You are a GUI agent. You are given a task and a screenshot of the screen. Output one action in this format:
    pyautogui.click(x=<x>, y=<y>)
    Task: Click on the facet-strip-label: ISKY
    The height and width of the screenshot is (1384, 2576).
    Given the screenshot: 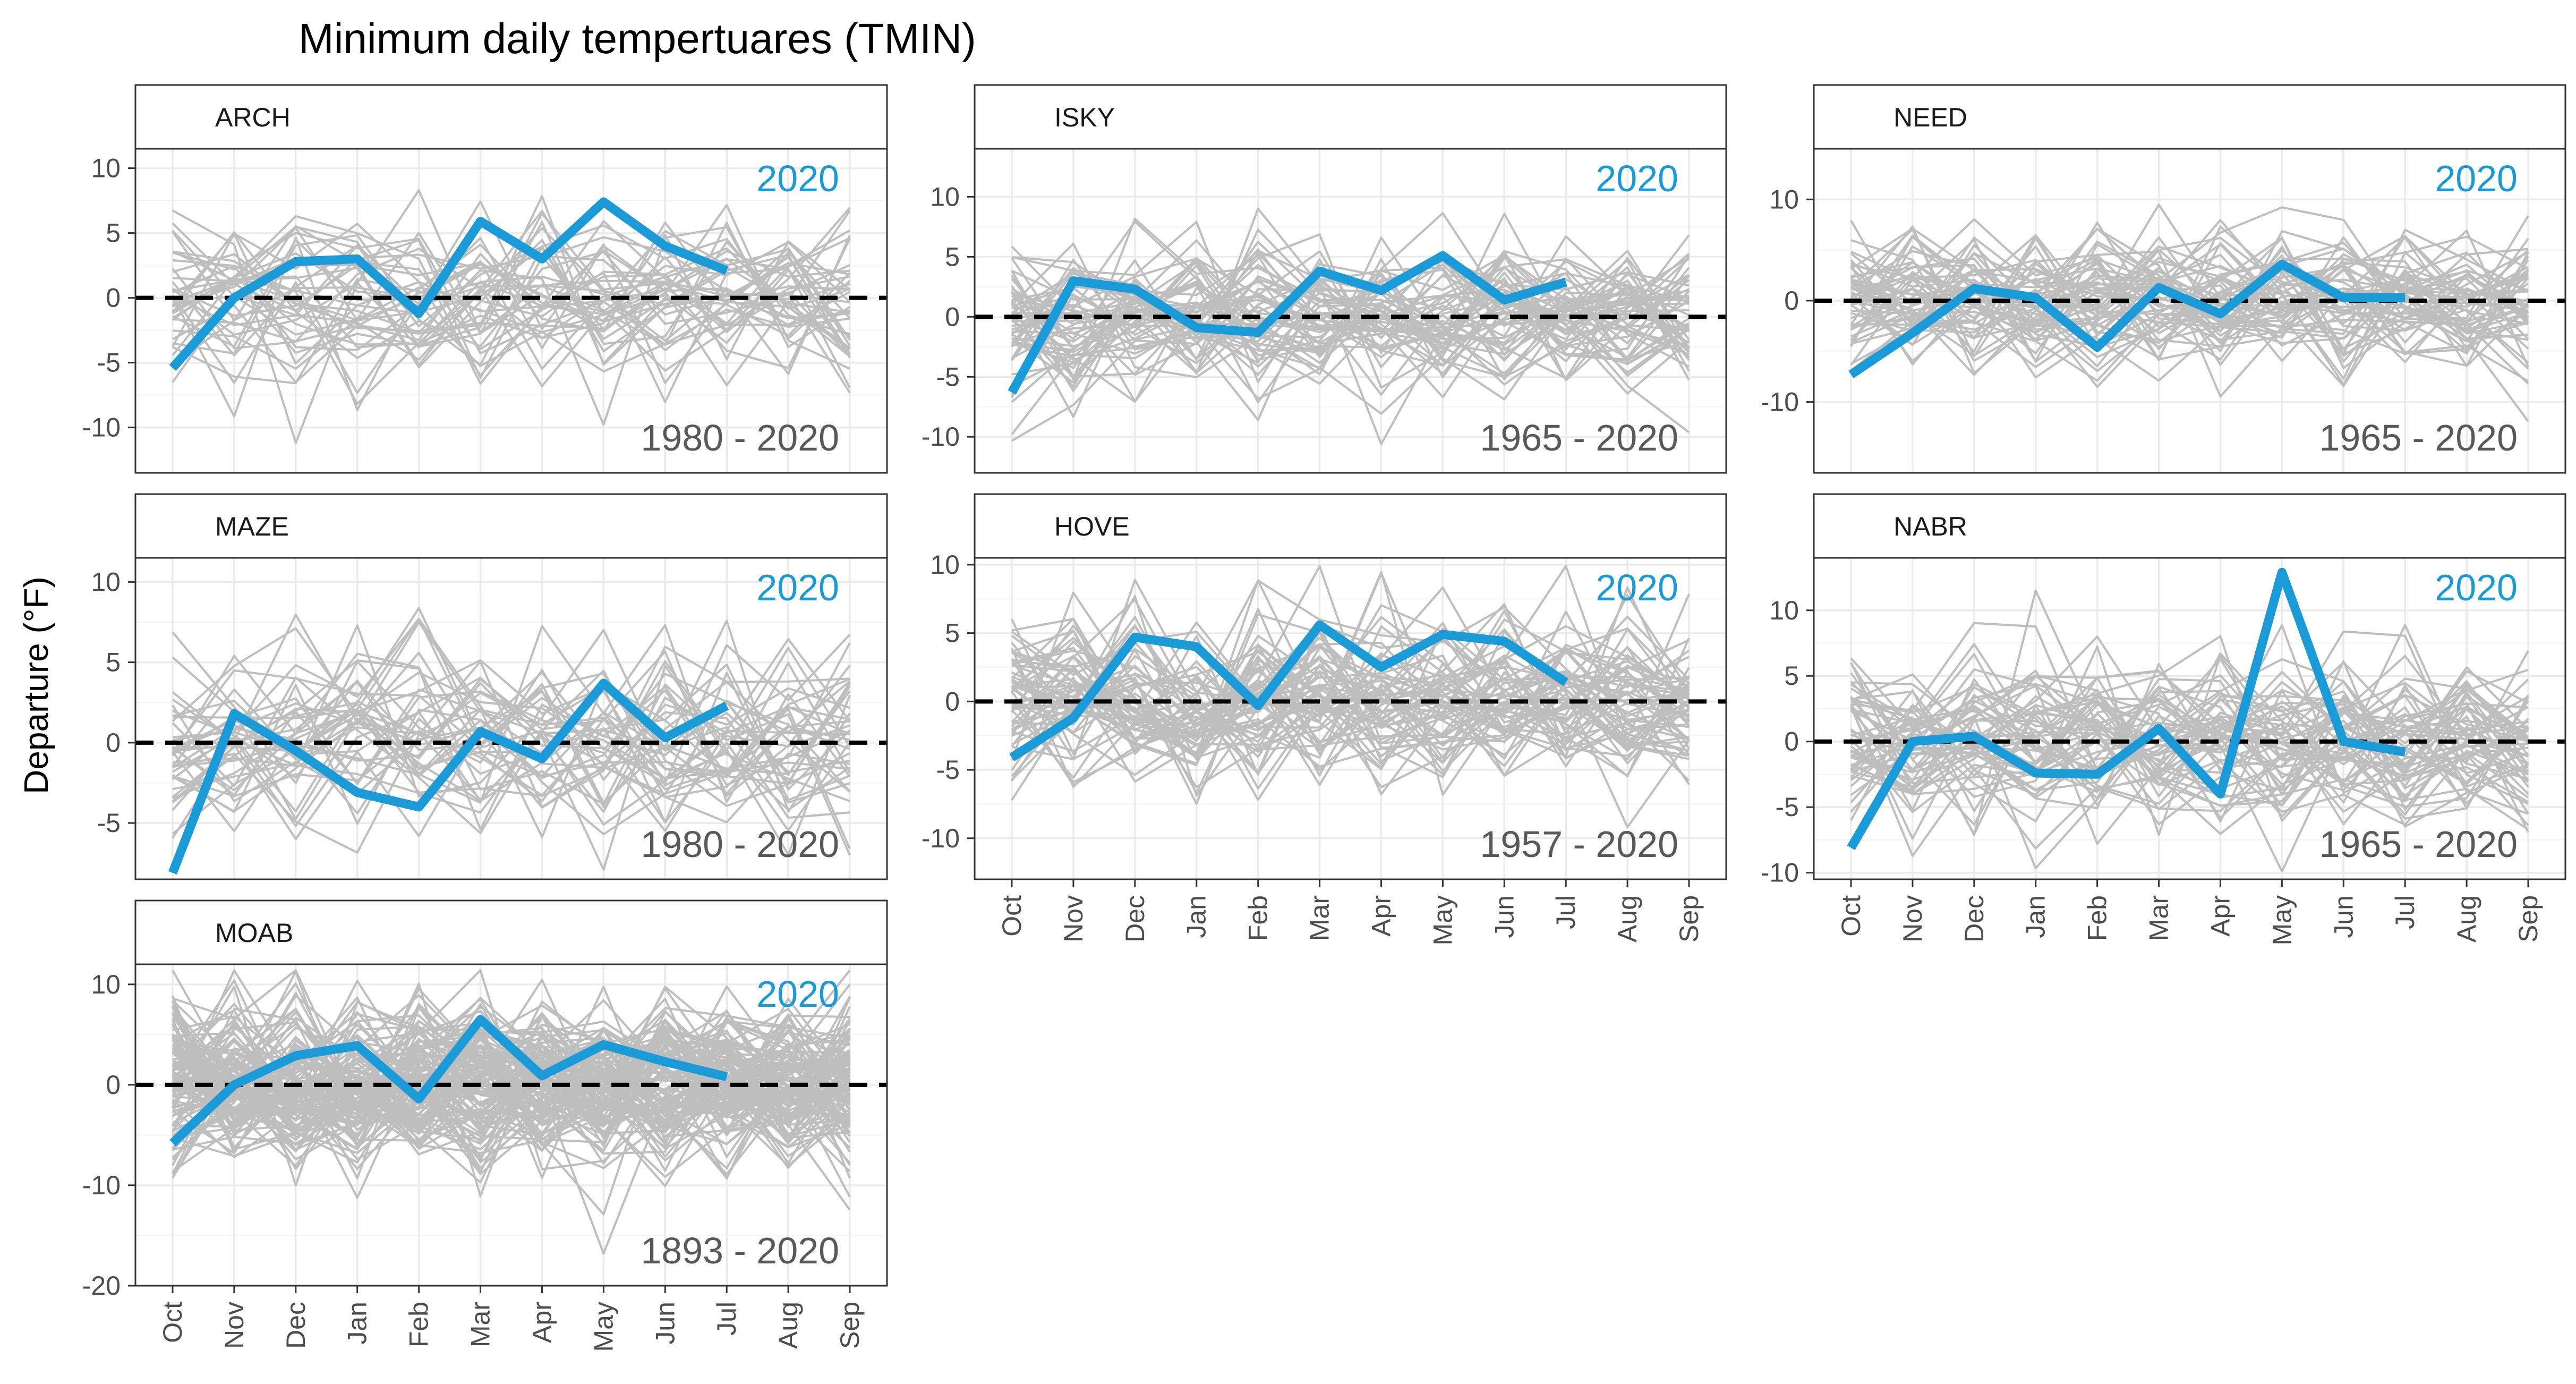 What is the action you would take?
    pyautogui.click(x=1085, y=118)
    